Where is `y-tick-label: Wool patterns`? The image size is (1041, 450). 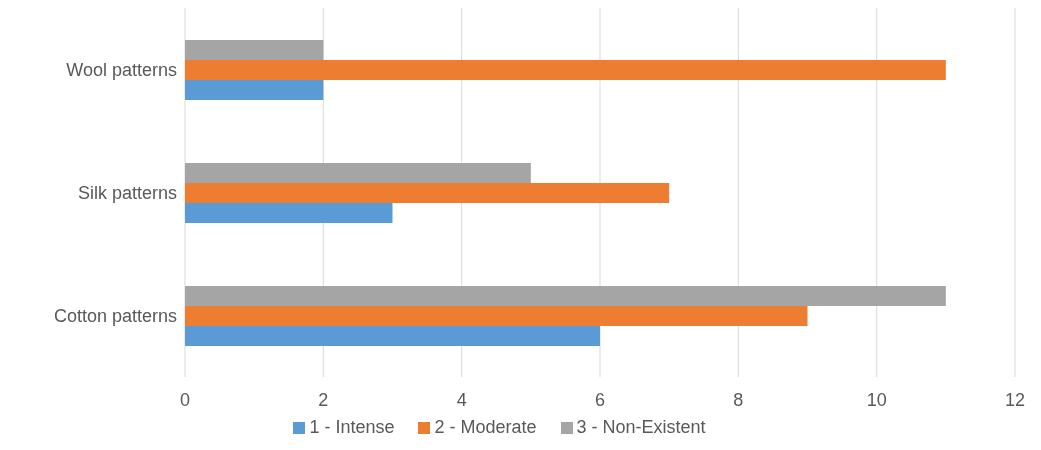 y-tick-label: Wool patterns is located at coordinates (121, 69).